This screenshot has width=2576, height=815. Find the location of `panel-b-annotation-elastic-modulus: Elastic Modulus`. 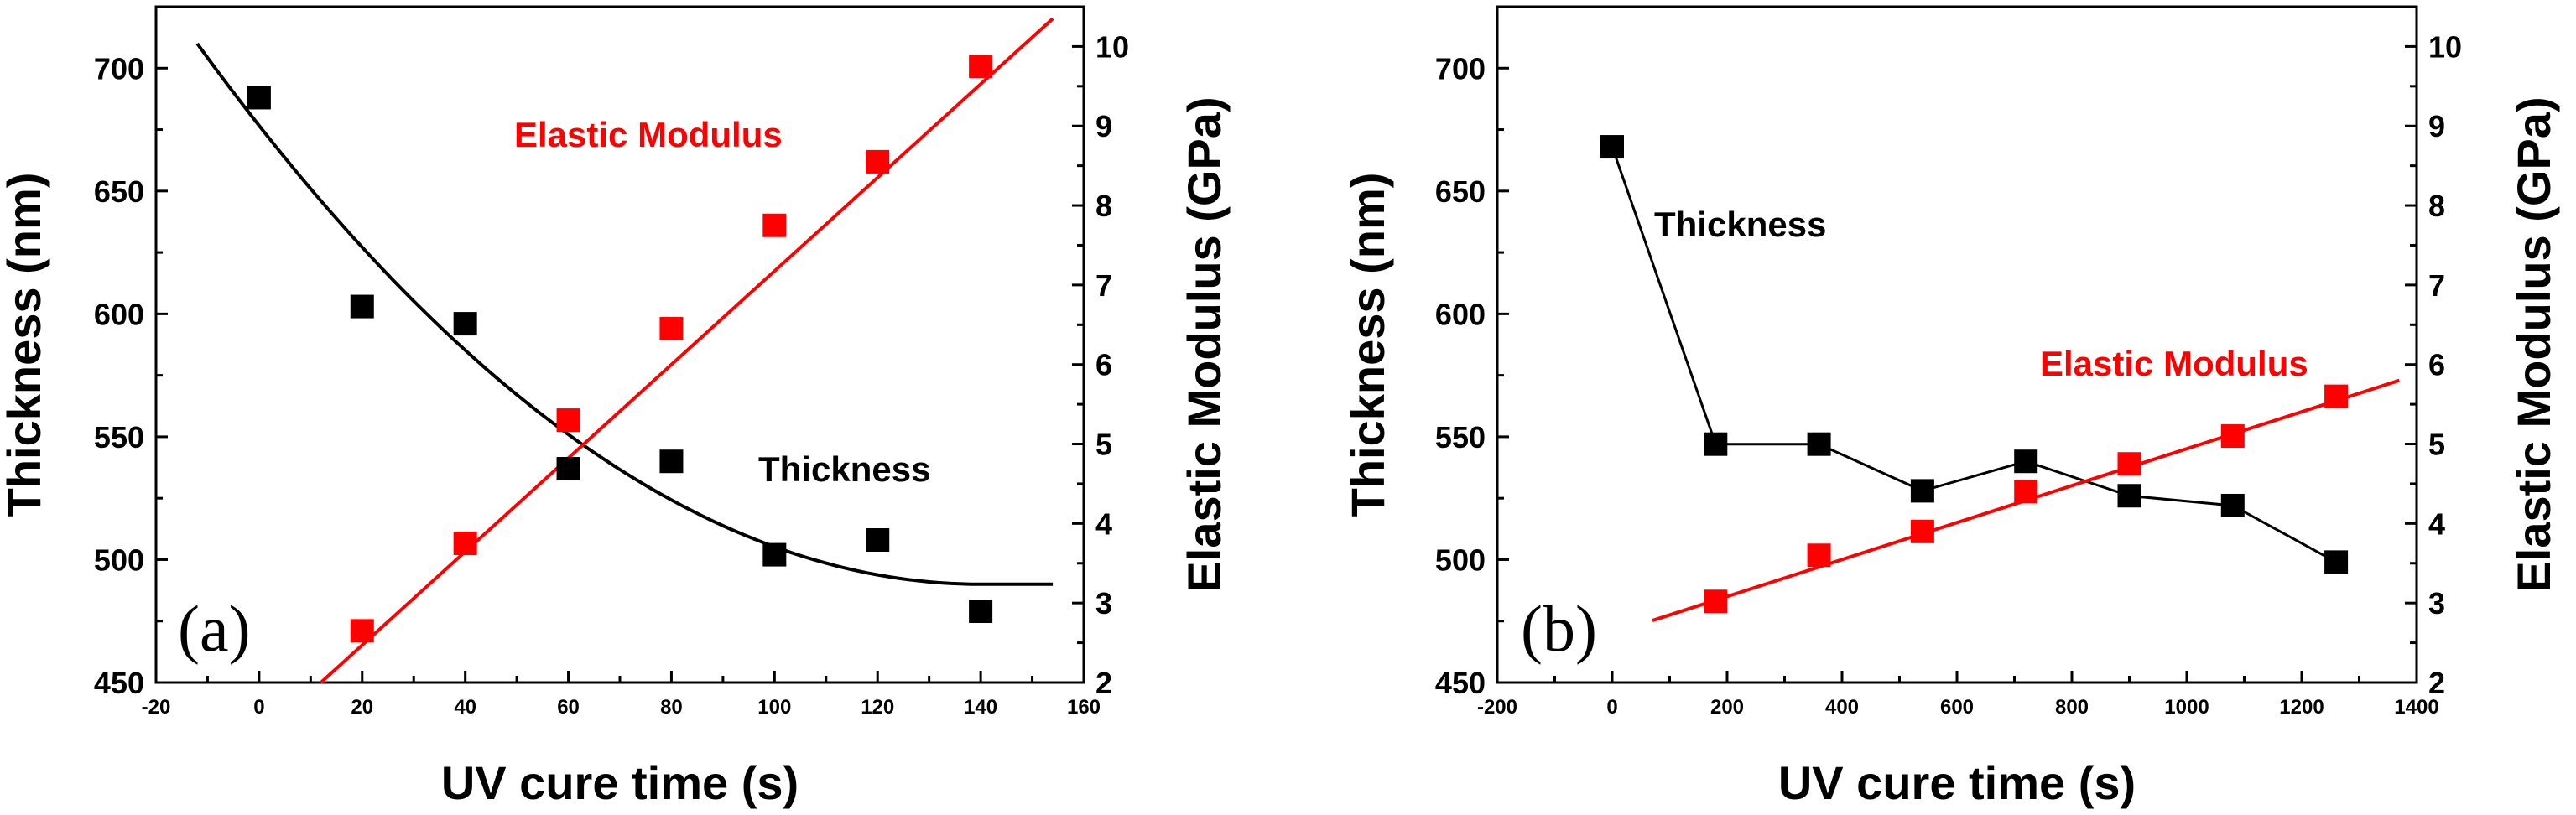

panel-b-annotation-elastic-modulus: Elastic Modulus is located at coordinates (2174, 363).